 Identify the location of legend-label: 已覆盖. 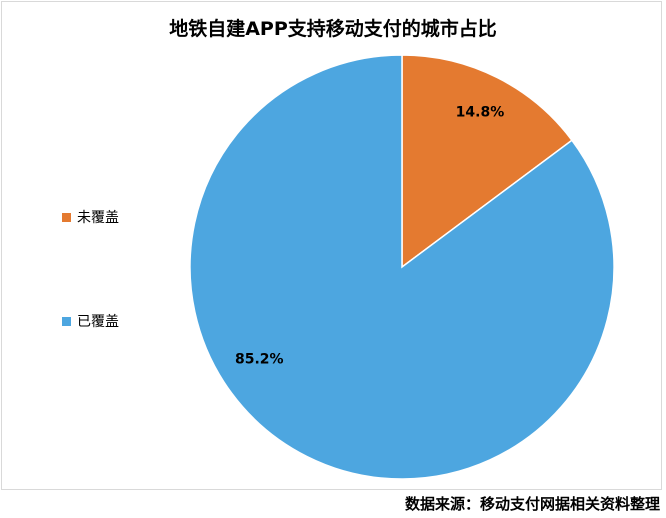
(98, 322).